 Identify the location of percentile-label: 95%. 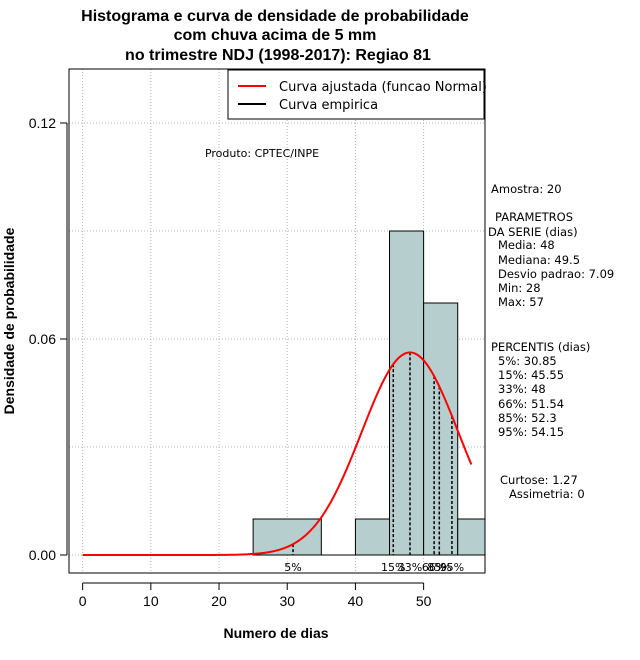
(452, 567).